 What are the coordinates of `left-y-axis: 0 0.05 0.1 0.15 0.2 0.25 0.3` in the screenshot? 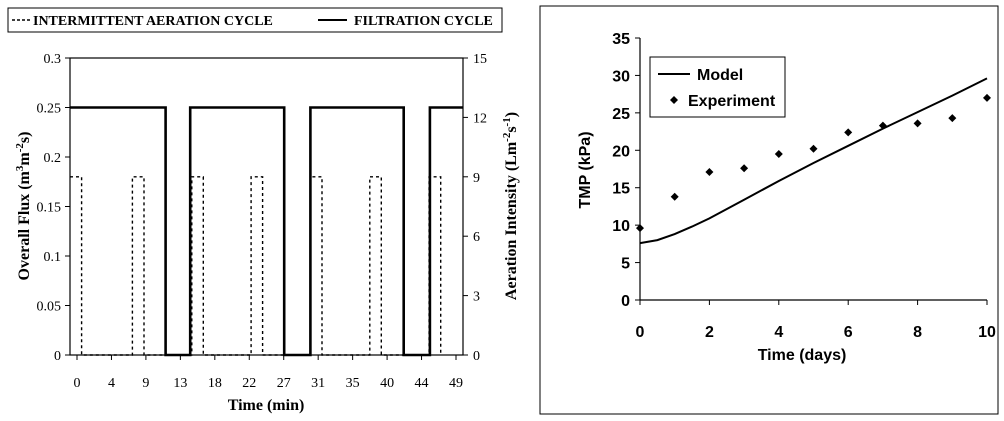 It's located at (53, 208).